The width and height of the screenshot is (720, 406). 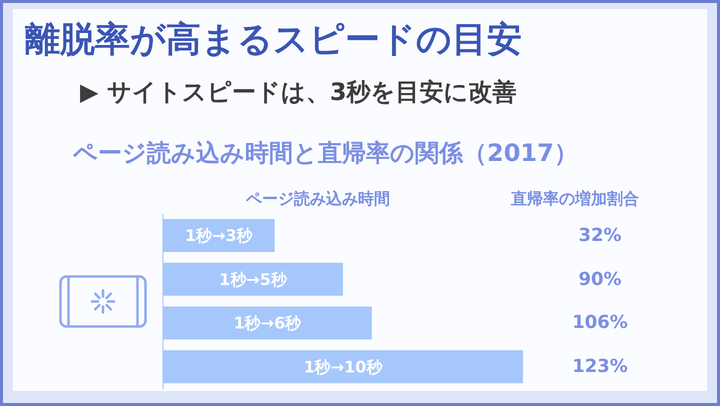 What do you see at coordinates (344, 366) in the screenshot?
I see `y-tick-label: 1秒→10秒` at bounding box center [344, 366].